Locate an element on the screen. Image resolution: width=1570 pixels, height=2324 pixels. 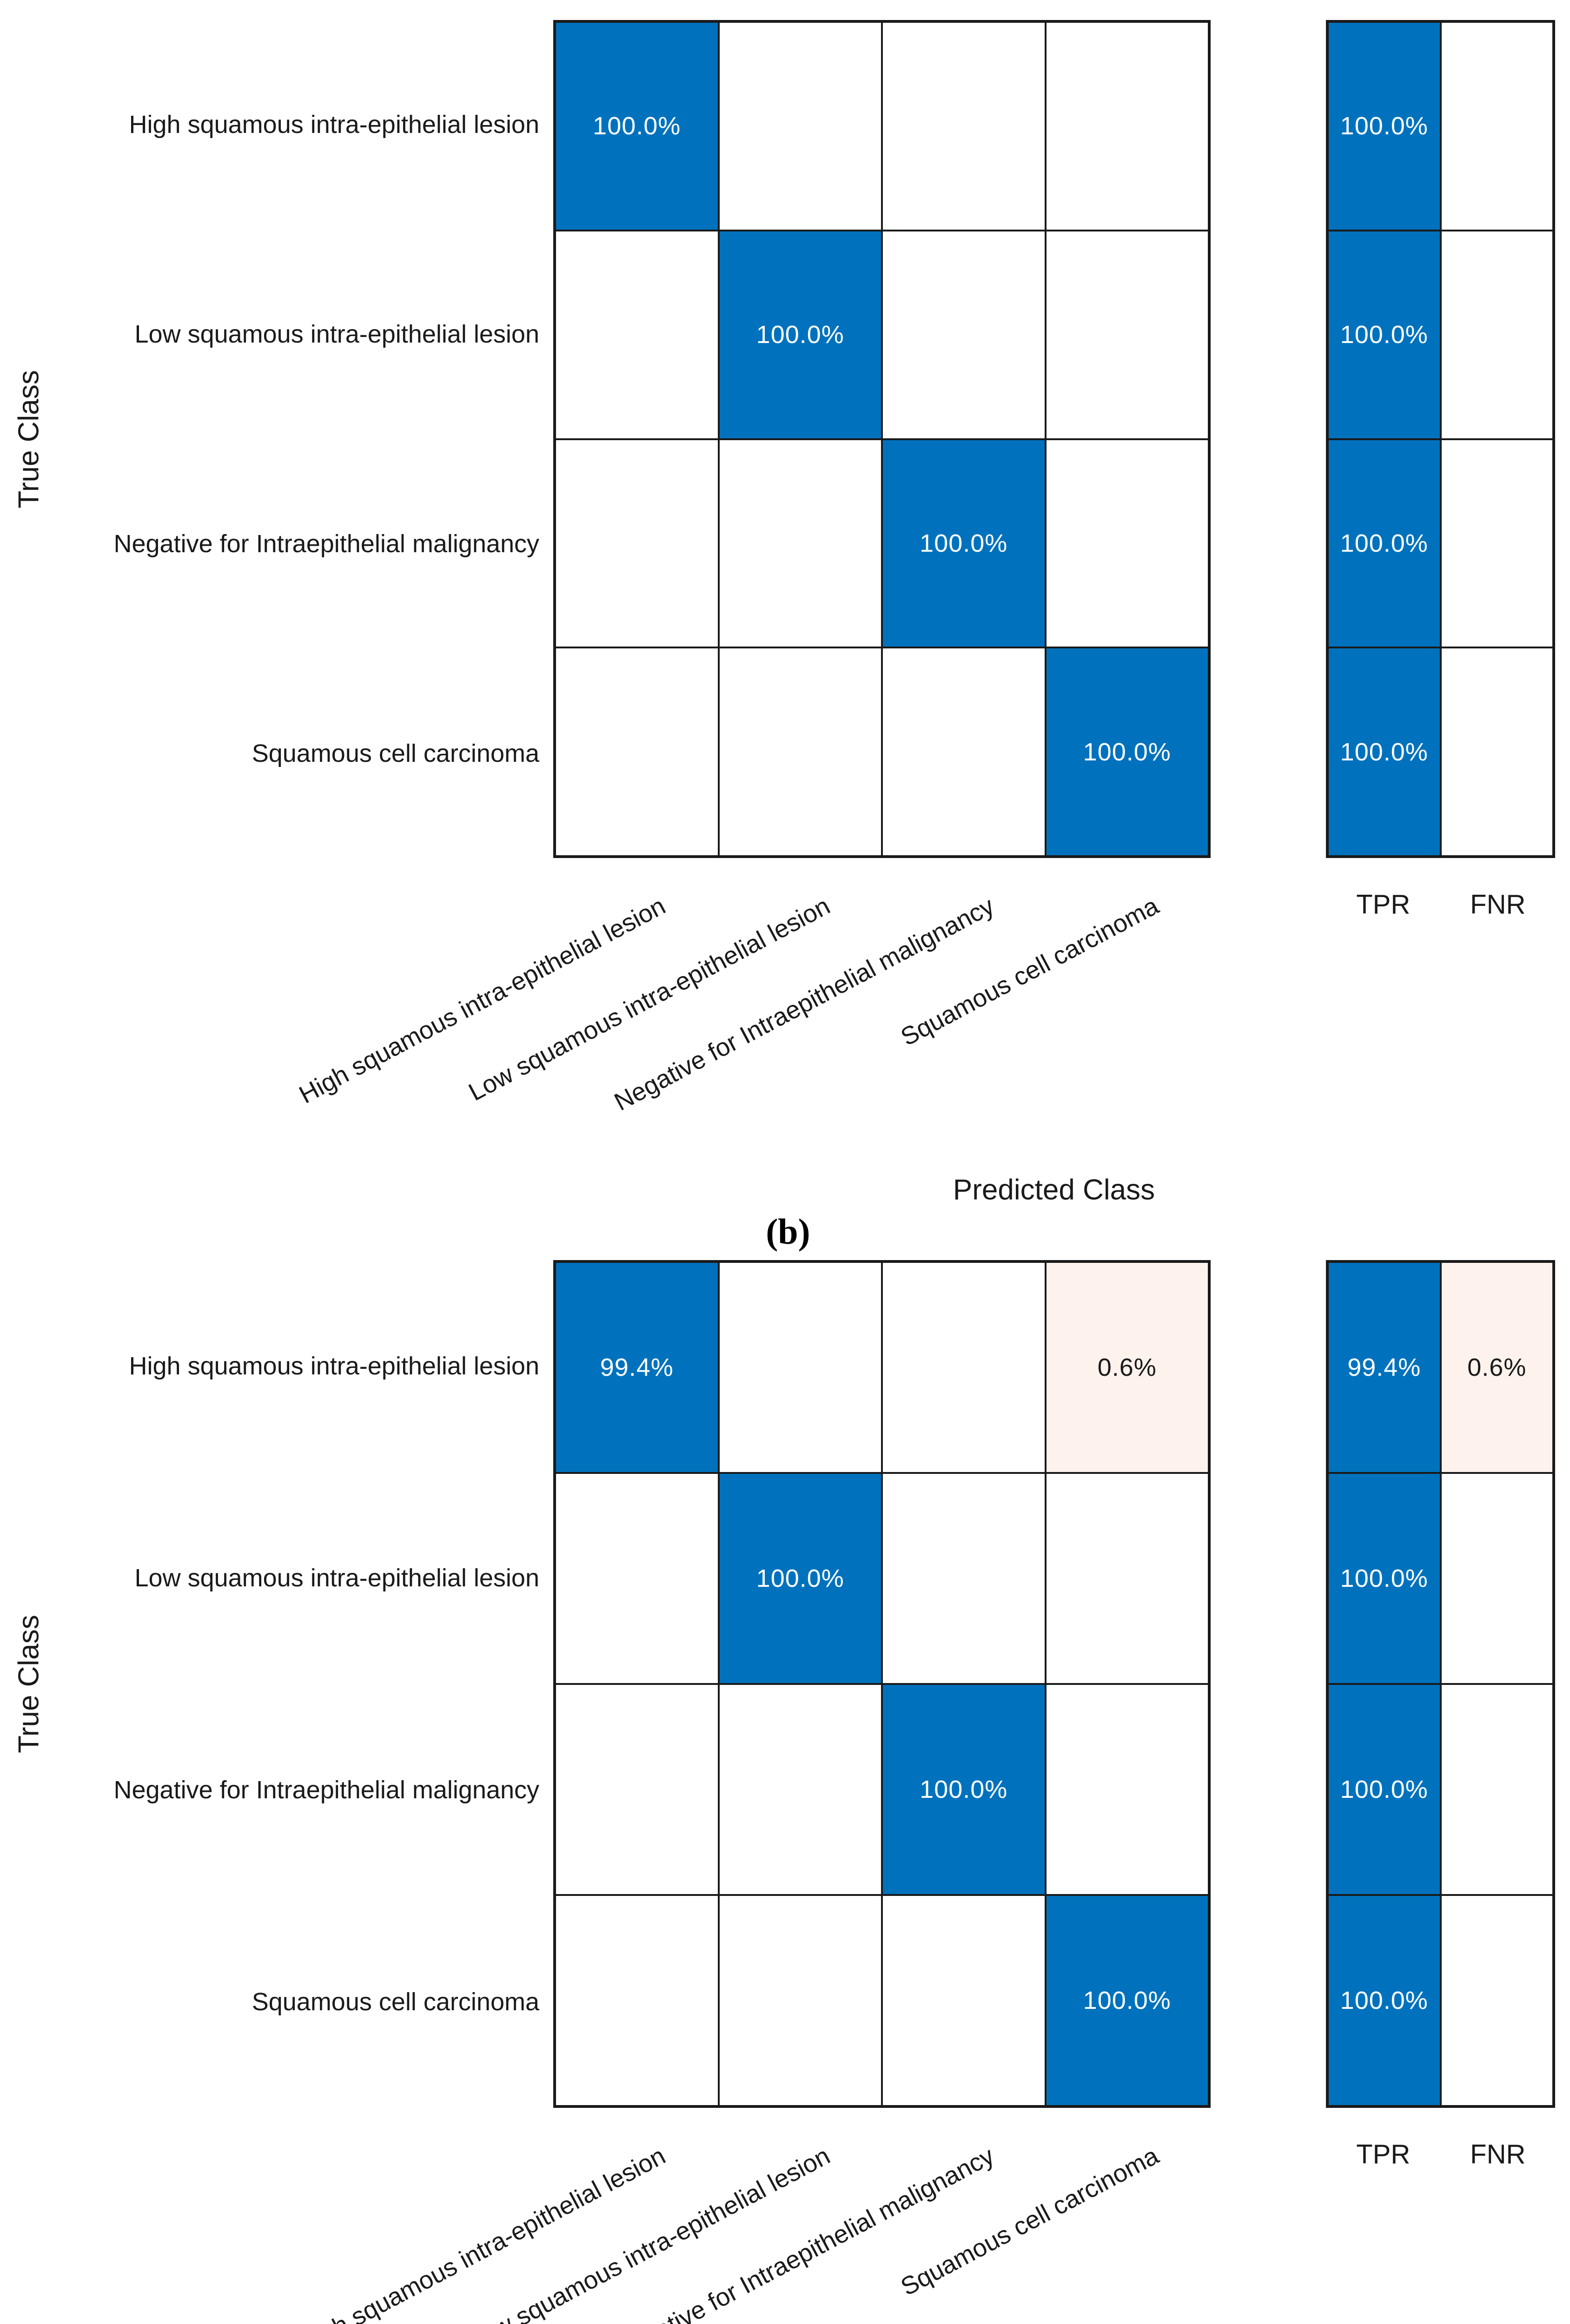
x-tick-label-c-3: Squamous cell carcinoma is located at coordinates (1029, 2221).